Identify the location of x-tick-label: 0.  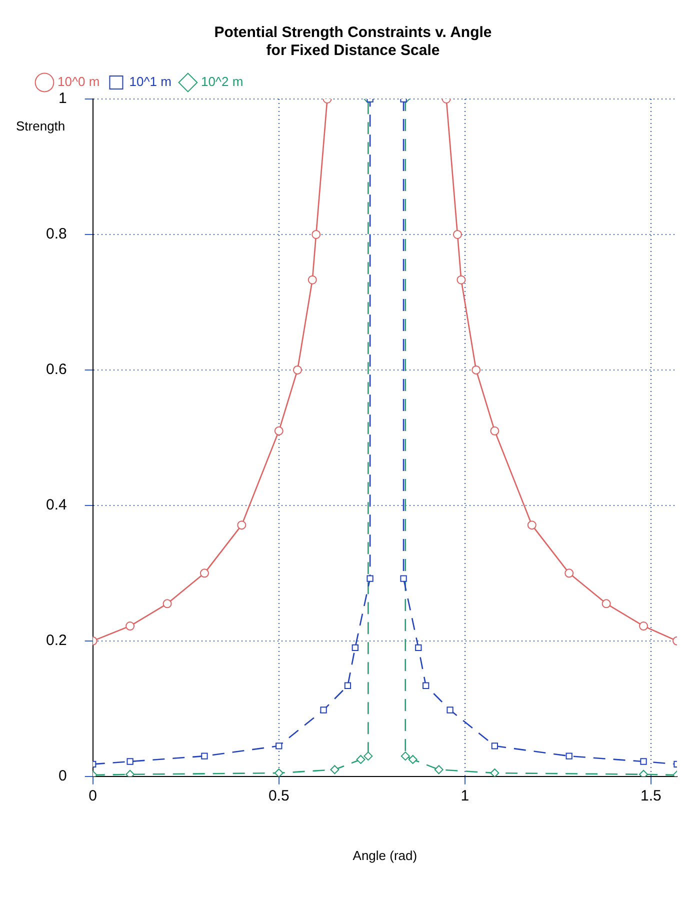
(93, 796).